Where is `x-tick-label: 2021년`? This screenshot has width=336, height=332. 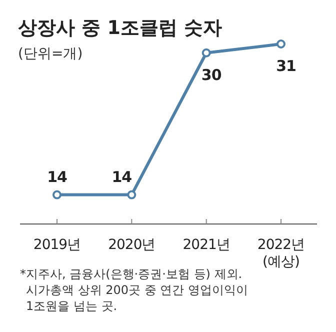
x-tick-label: 2021년 is located at coordinates (206, 245).